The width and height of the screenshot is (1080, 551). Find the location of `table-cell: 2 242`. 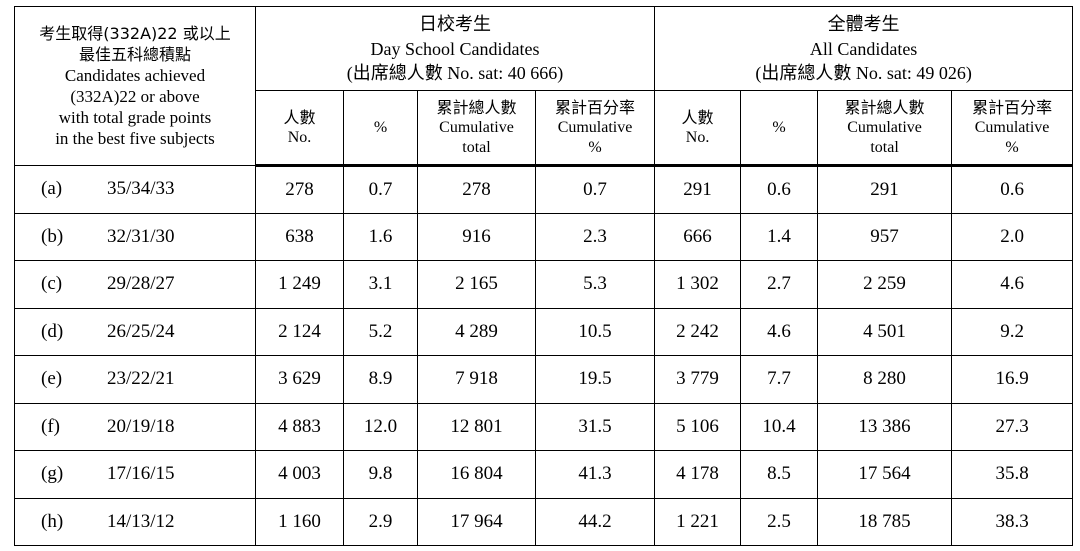

table-cell: 2 242 is located at coordinates (698, 331).